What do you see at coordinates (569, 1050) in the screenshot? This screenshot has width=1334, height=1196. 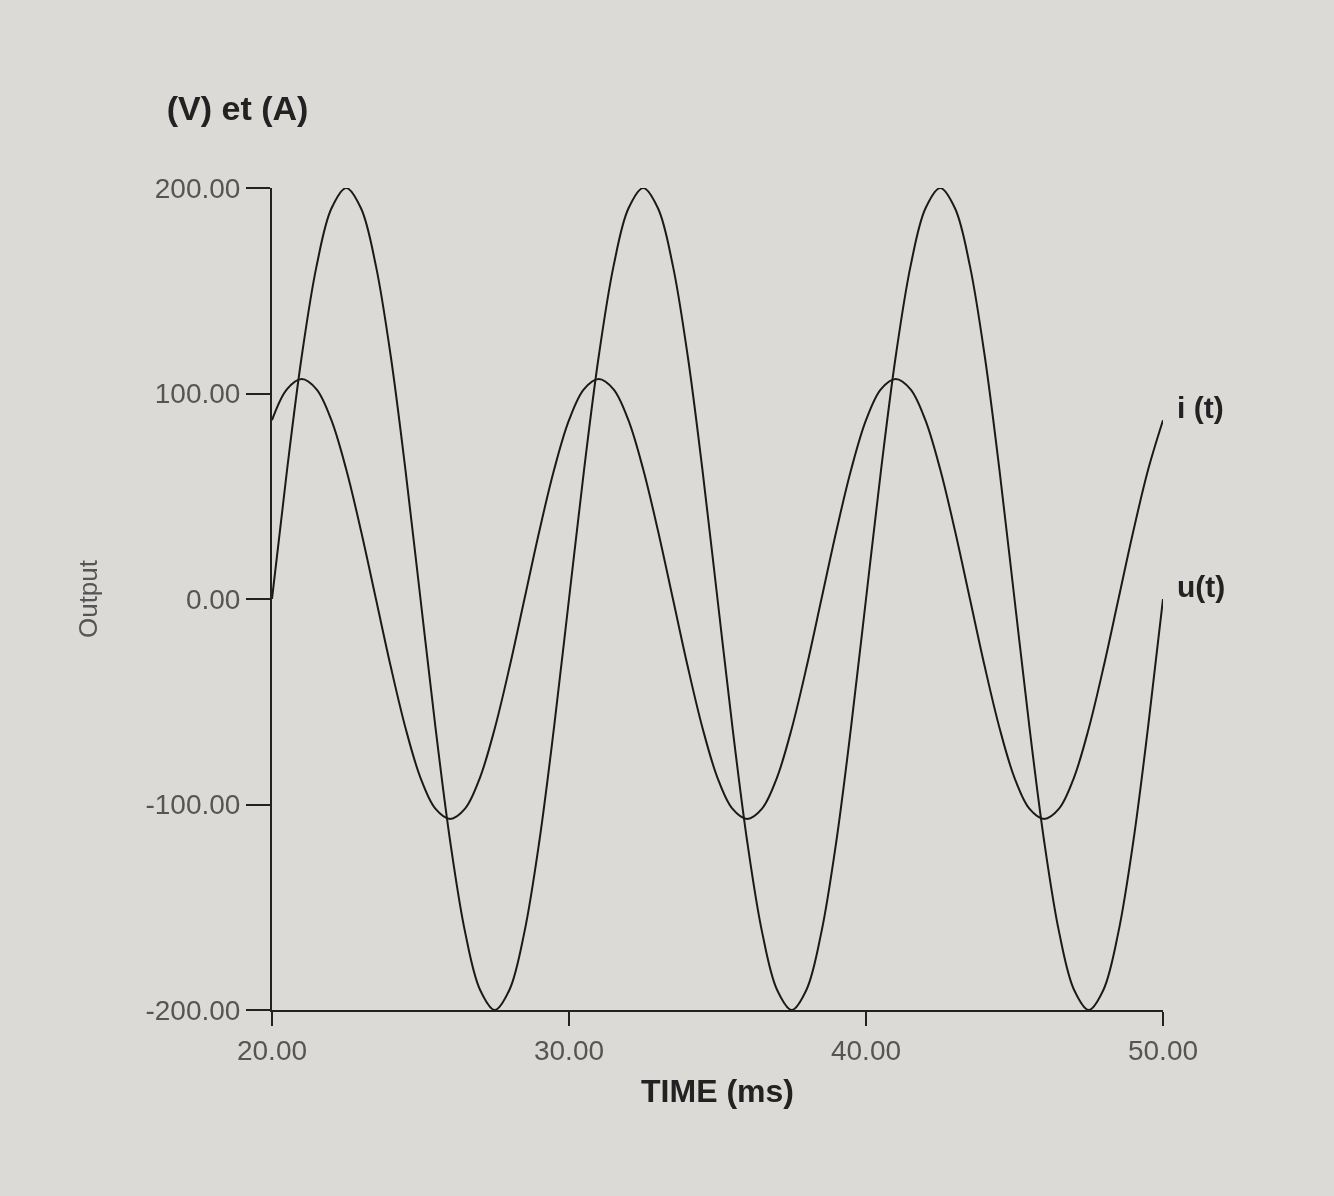 I see `x-tick-label: 30.00` at bounding box center [569, 1050].